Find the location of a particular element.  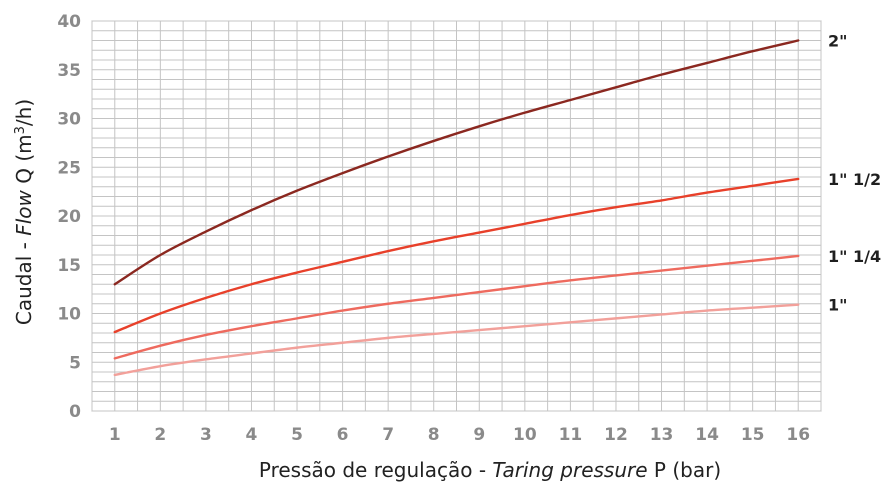

y-axis-title-part1: Caudal - is located at coordinates (24, 280).